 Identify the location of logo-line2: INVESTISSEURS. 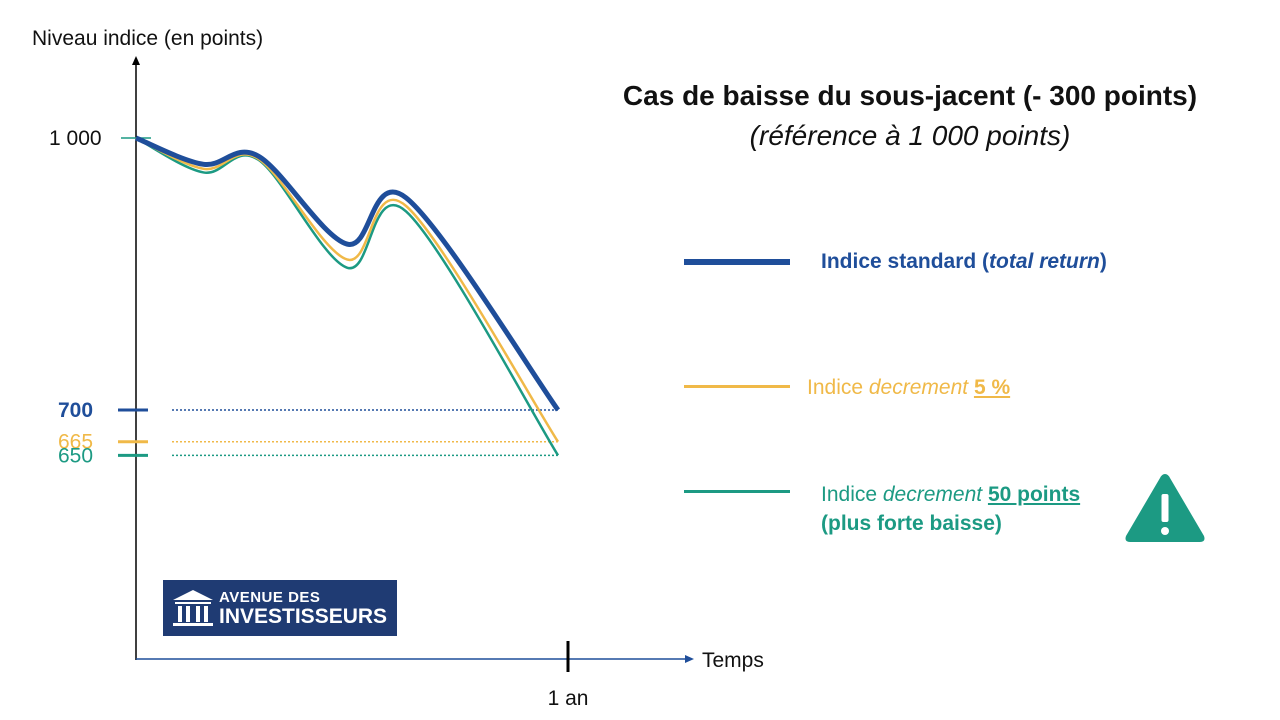
(303, 616).